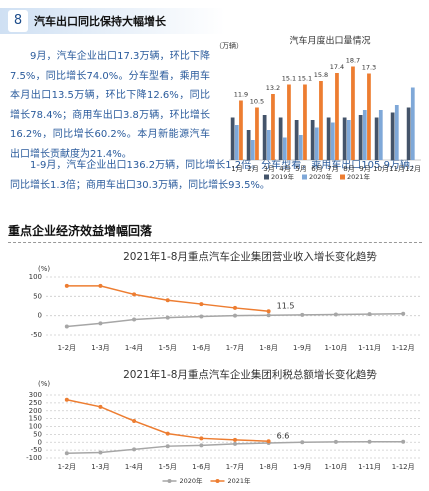 This screenshot has width=429, height=491. I want to click on y-tick-label: 100, so click(35, 277).